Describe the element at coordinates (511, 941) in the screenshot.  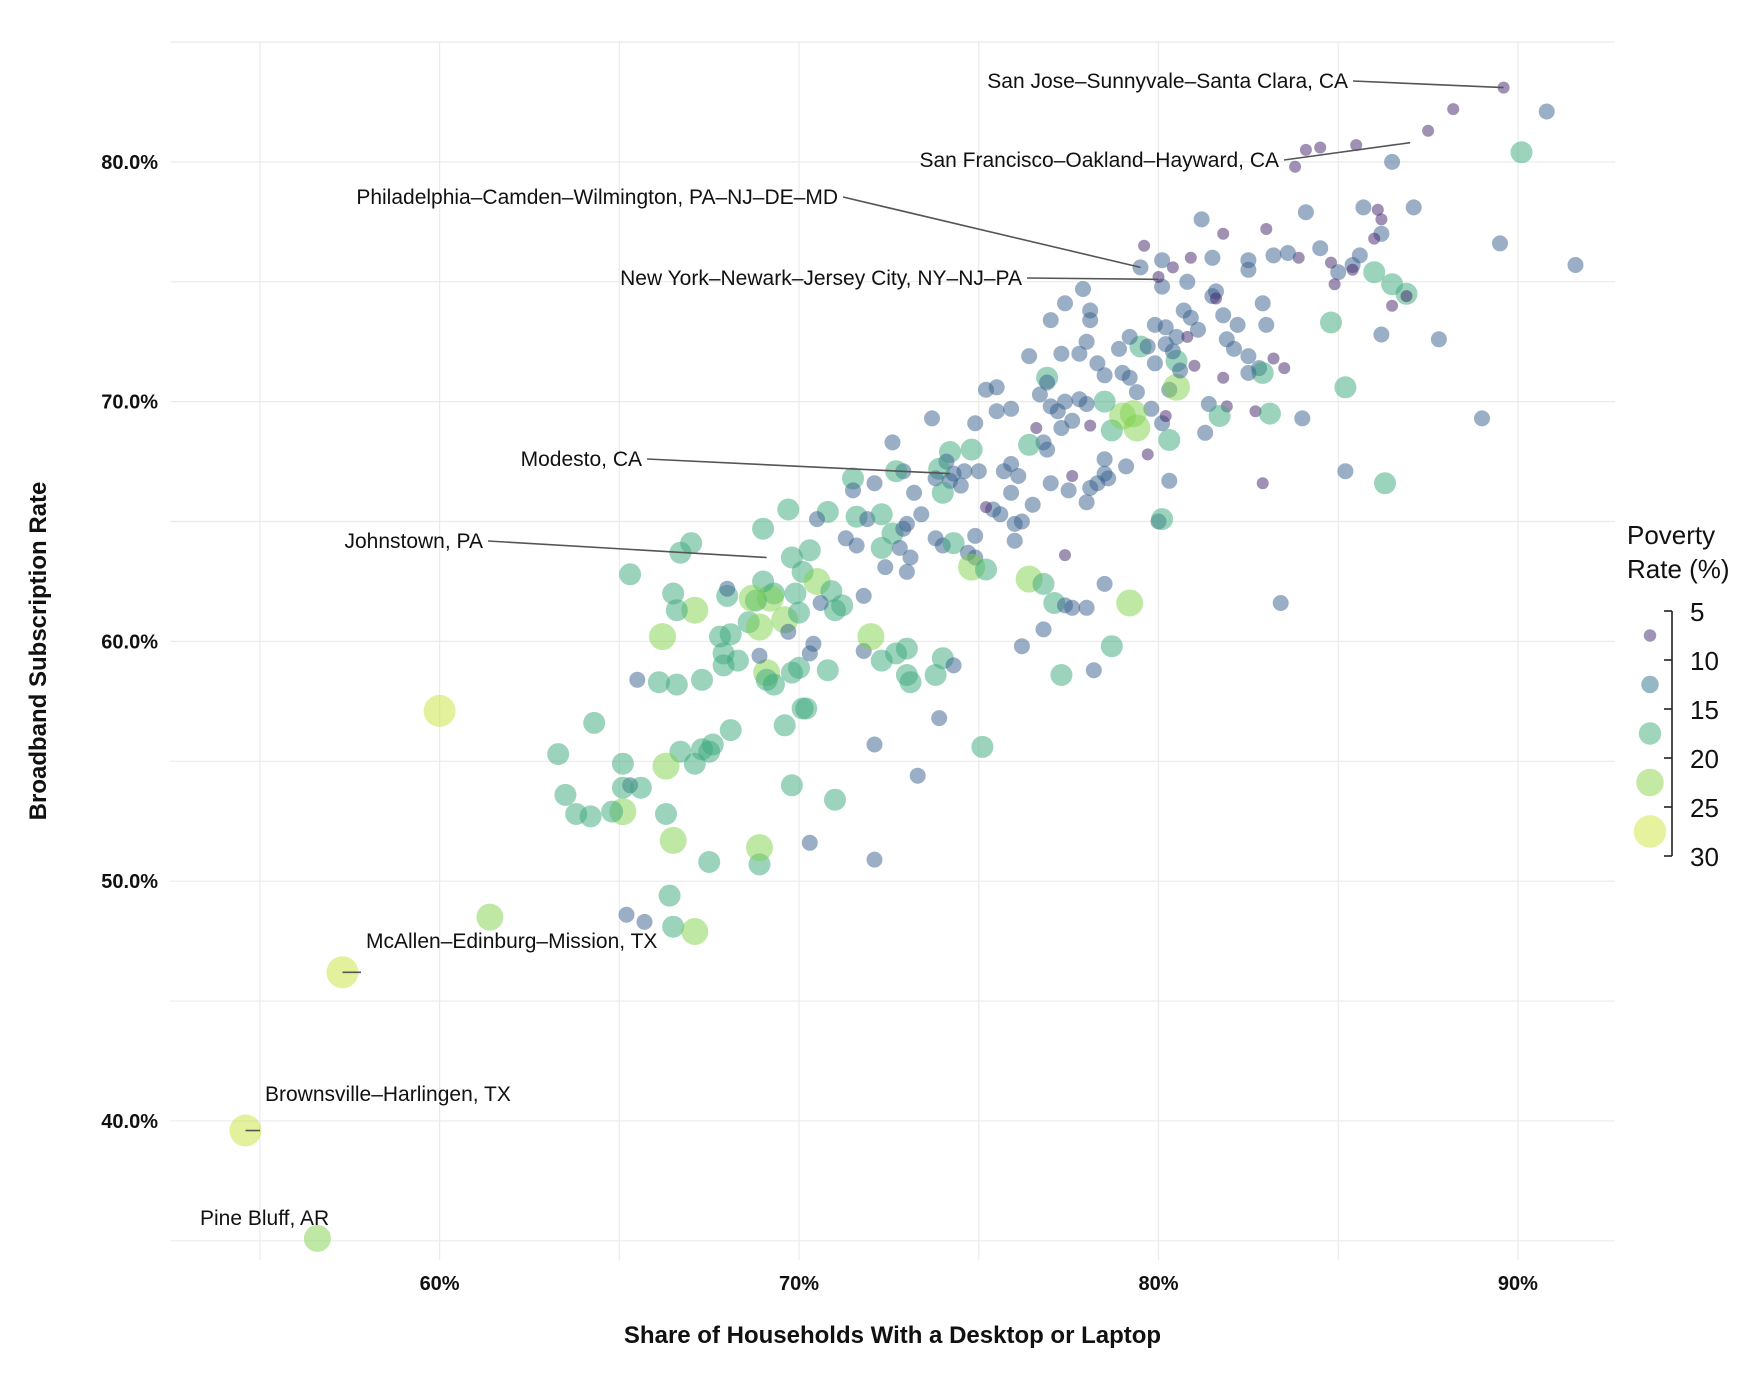
I see `annotation-label: McAllen–Edinburg–Mission, TX` at that location.